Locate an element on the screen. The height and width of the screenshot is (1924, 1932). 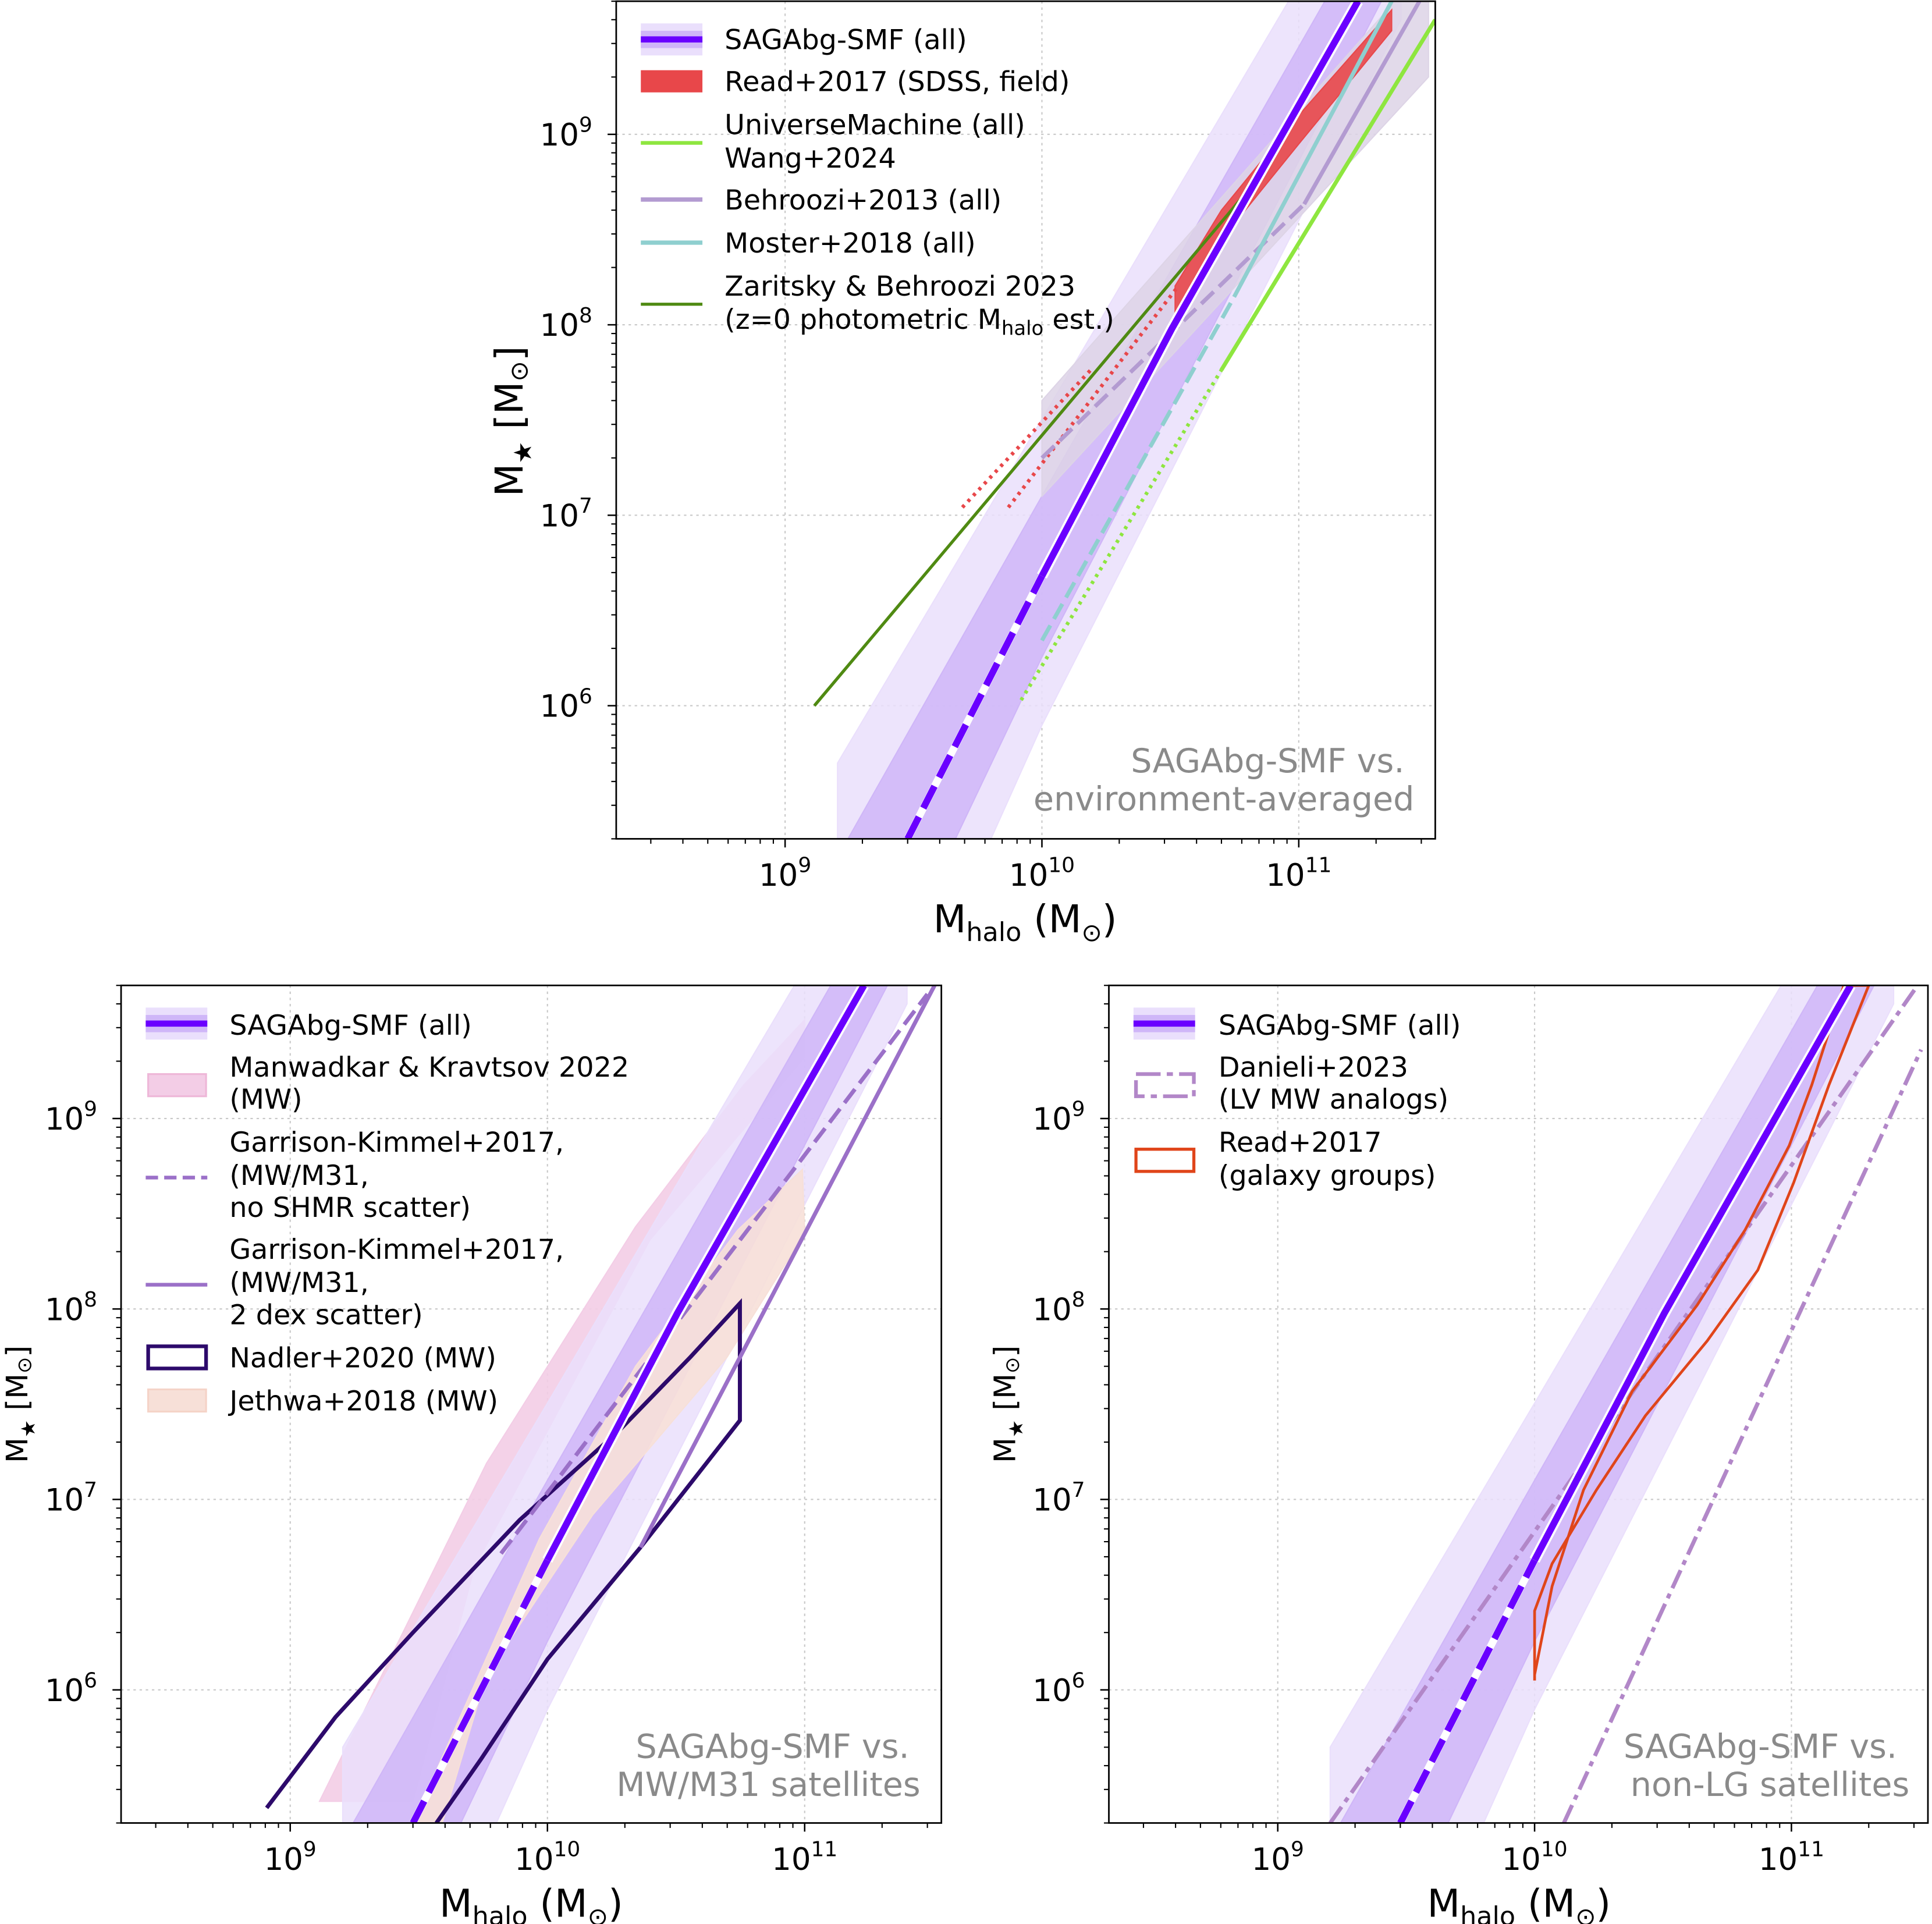
annotation: environment-averaged is located at coordinates (1224, 799).